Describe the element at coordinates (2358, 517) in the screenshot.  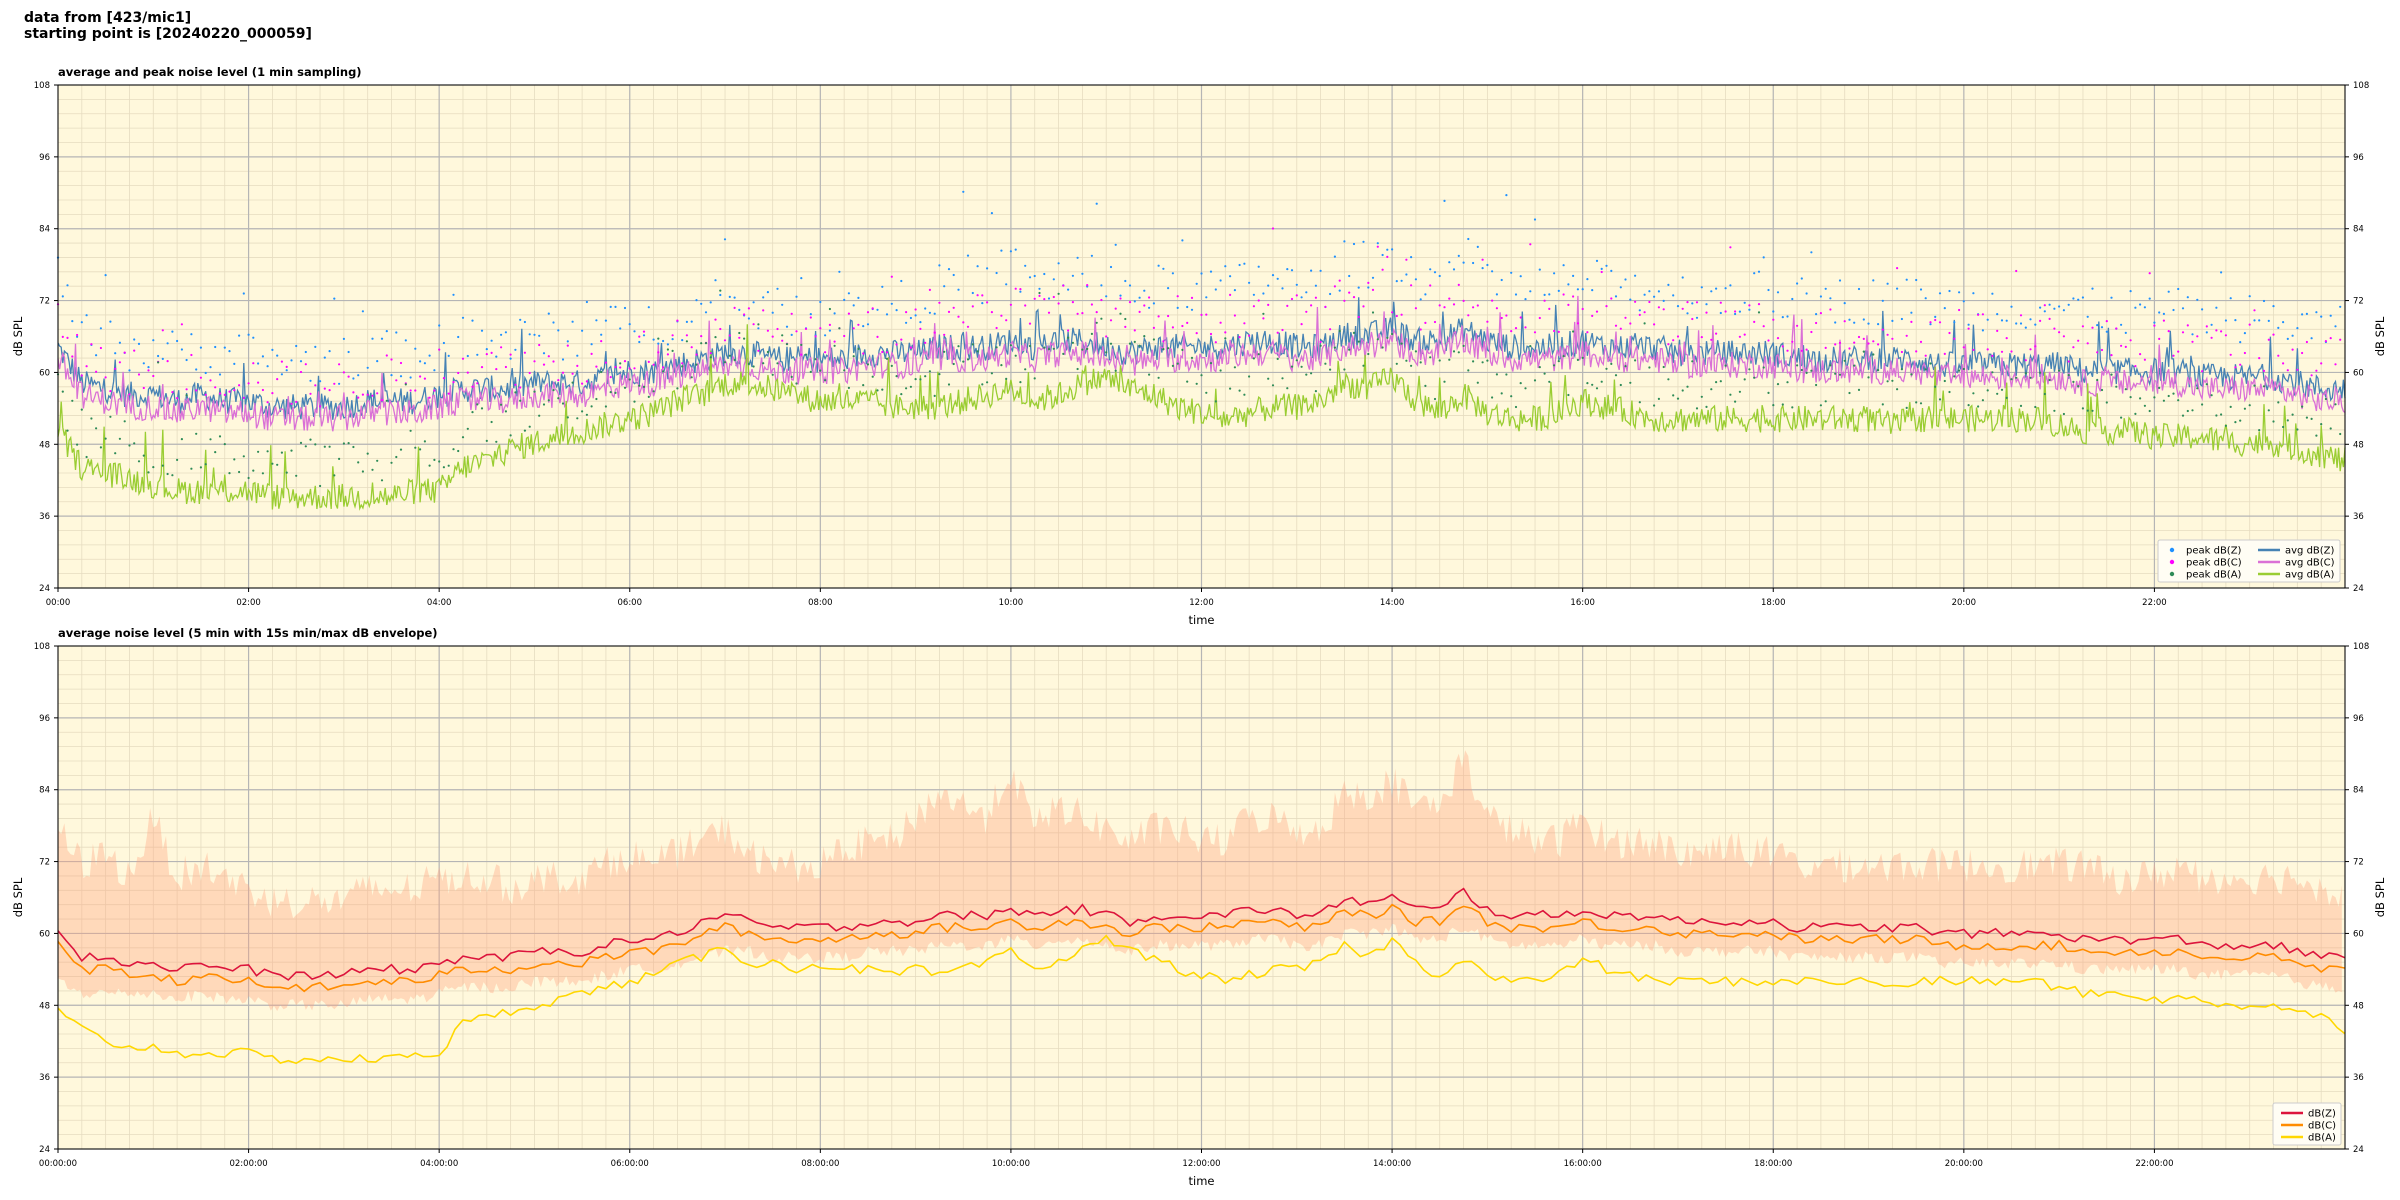
I see `y-tick-label-right: 36` at that location.